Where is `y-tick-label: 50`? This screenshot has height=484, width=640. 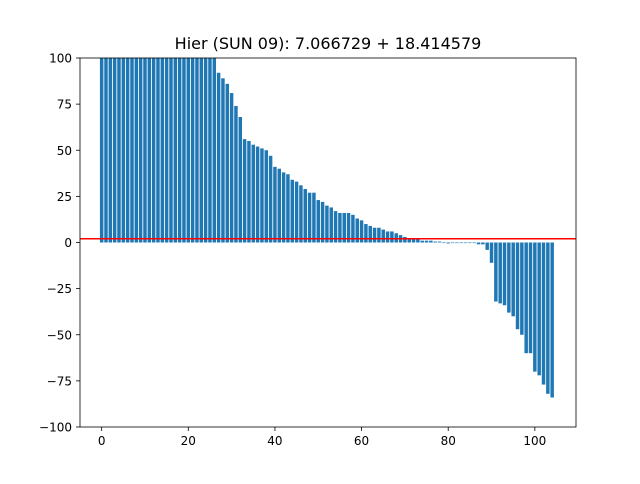
y-tick-label: 50 is located at coordinates (64, 151).